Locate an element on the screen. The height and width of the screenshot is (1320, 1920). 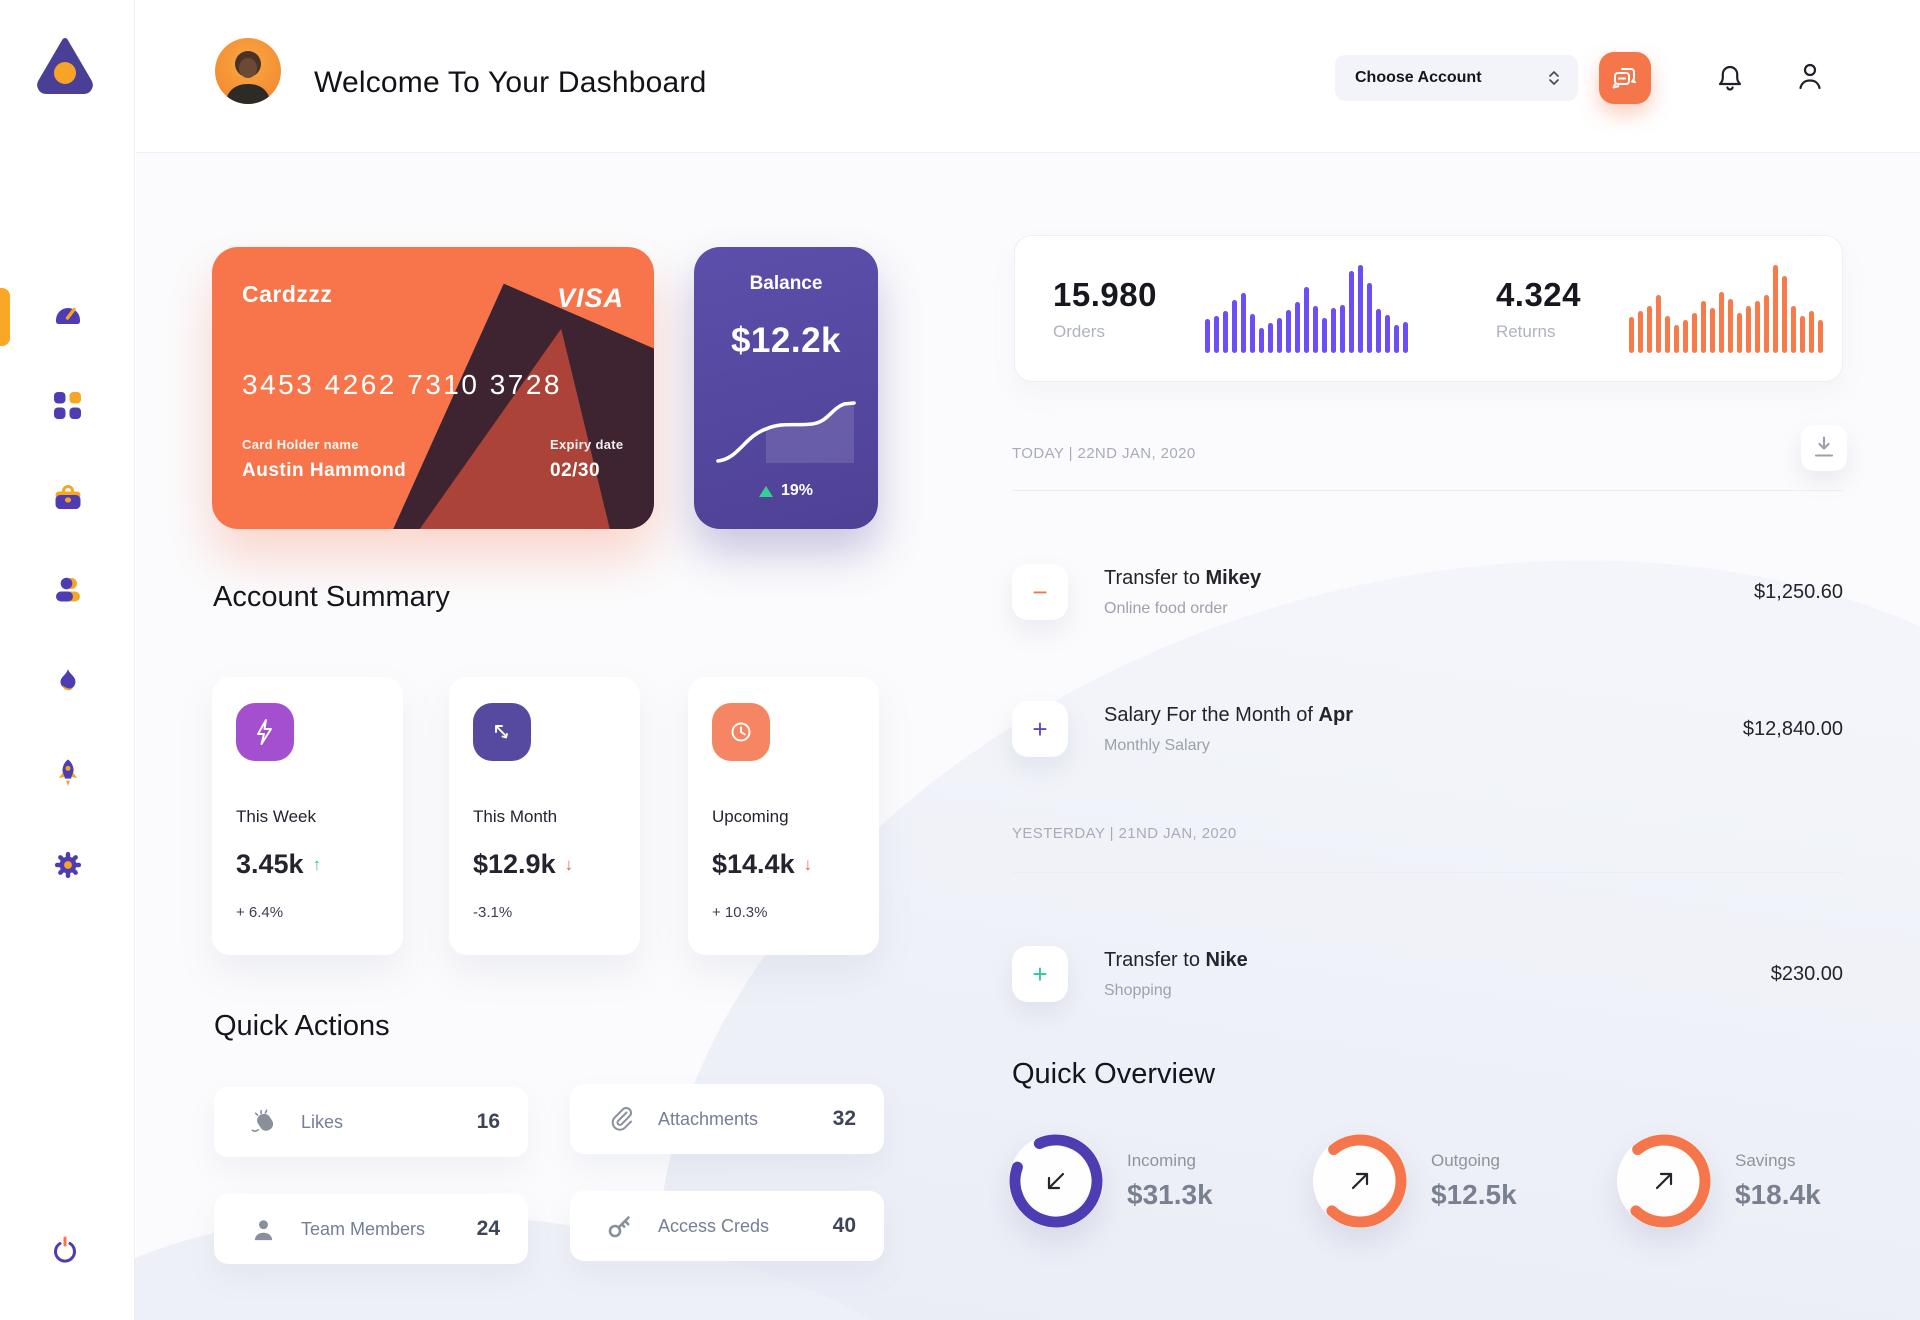
account-summary-title: Account Summary is located at coordinates (331, 597).